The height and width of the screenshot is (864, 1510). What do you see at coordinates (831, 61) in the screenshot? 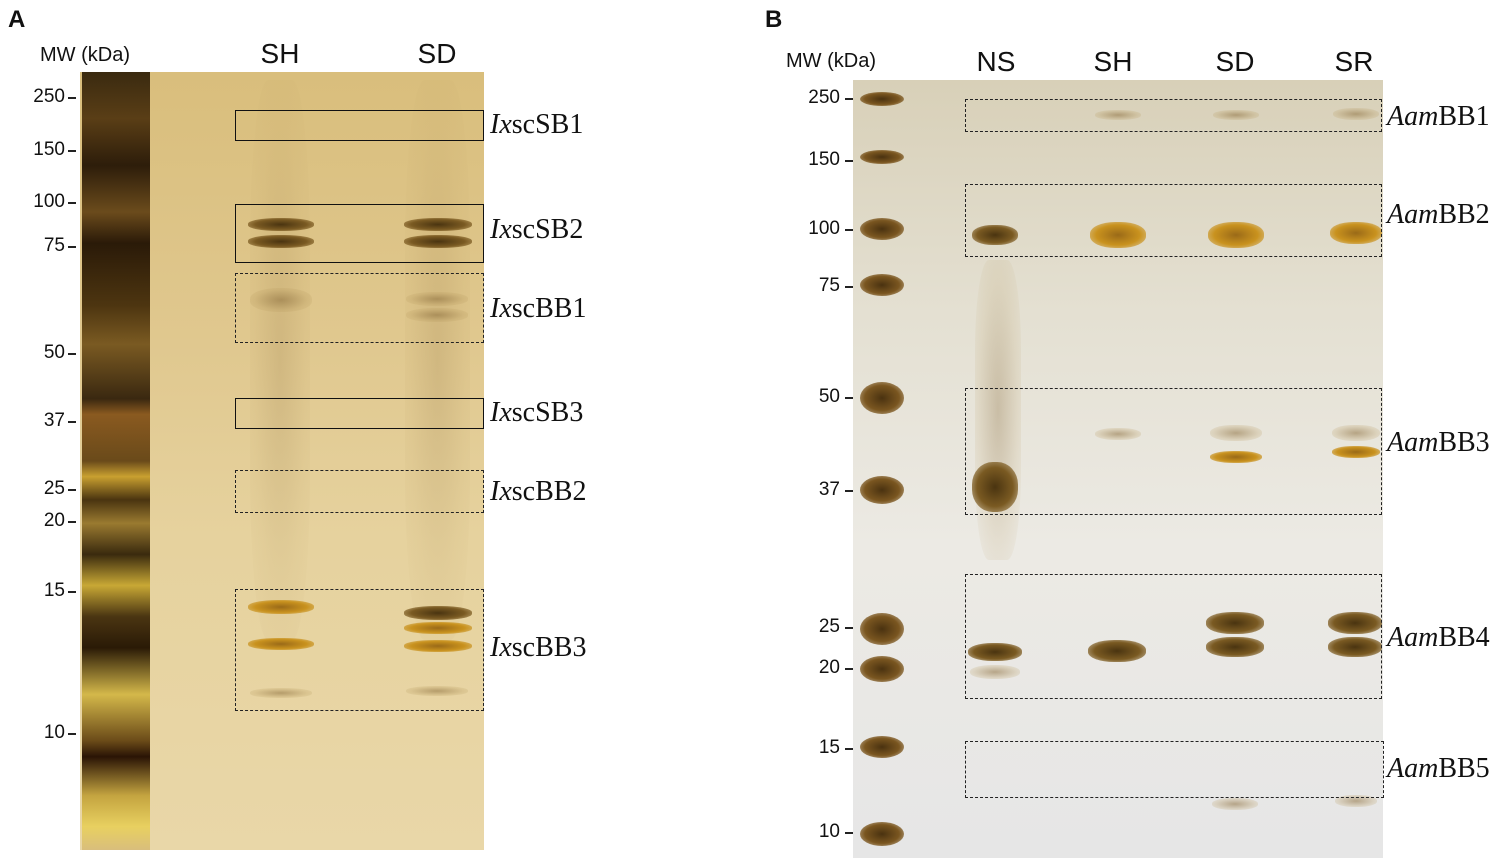
I see `panel-b-mw-header: MW (kDa)` at bounding box center [831, 61].